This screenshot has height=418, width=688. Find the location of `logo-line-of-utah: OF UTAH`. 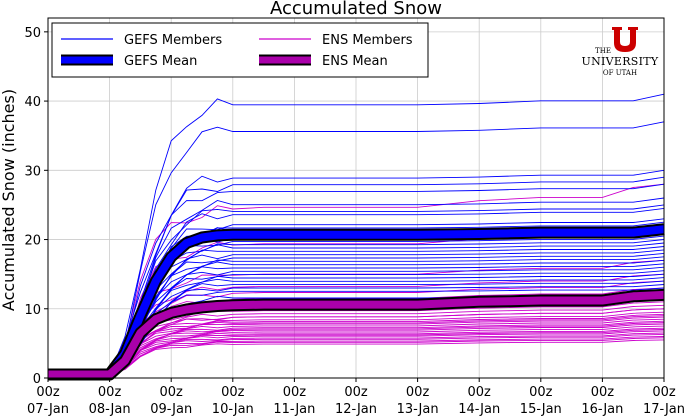

logo-line-of-utah: OF UTAH is located at coordinates (620, 73).